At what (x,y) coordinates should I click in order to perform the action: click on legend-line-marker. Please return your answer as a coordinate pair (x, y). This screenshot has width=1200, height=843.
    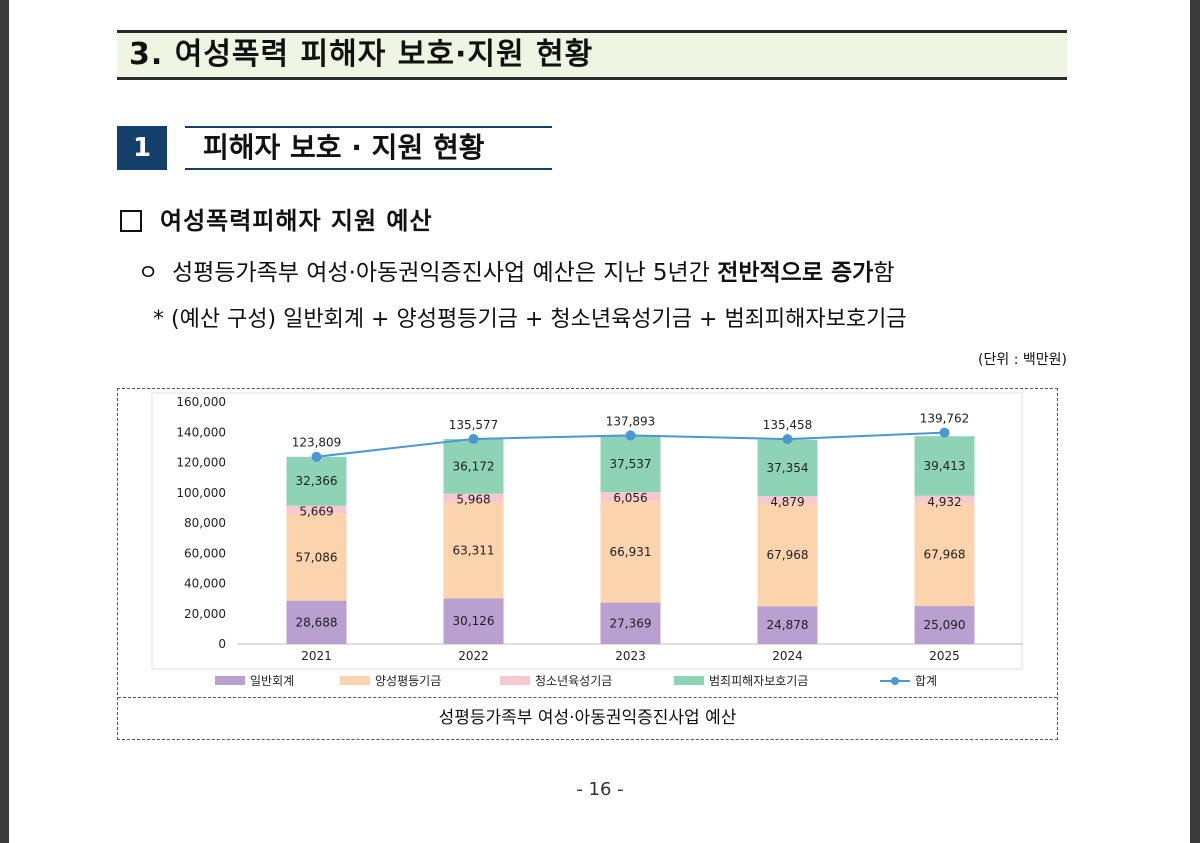
    Looking at the image, I should click on (895, 681).